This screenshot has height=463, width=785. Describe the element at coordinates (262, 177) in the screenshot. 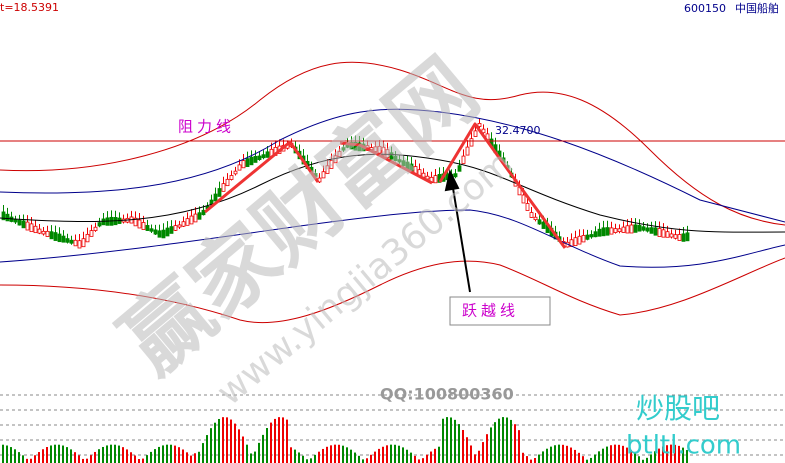

I see `trend-arrow` at that location.